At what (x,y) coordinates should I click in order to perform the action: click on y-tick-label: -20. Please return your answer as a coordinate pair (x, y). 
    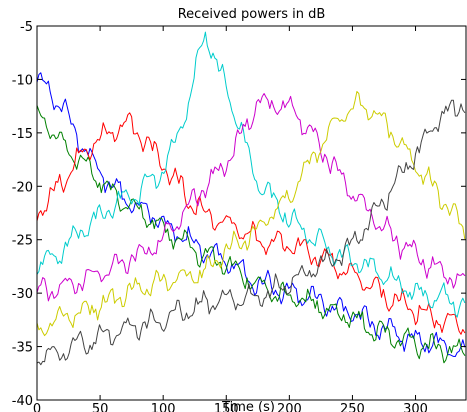
    Looking at the image, I should click on (22, 187).